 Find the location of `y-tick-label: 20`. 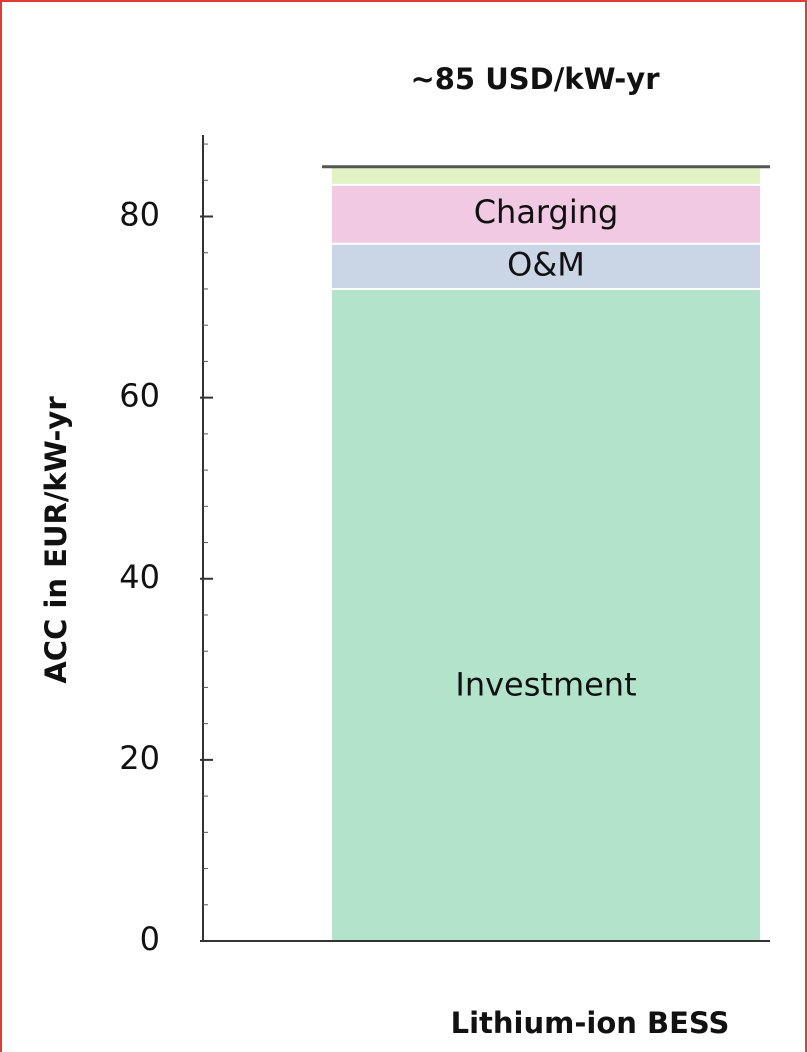

y-tick-label: 20 is located at coordinates (139, 758).